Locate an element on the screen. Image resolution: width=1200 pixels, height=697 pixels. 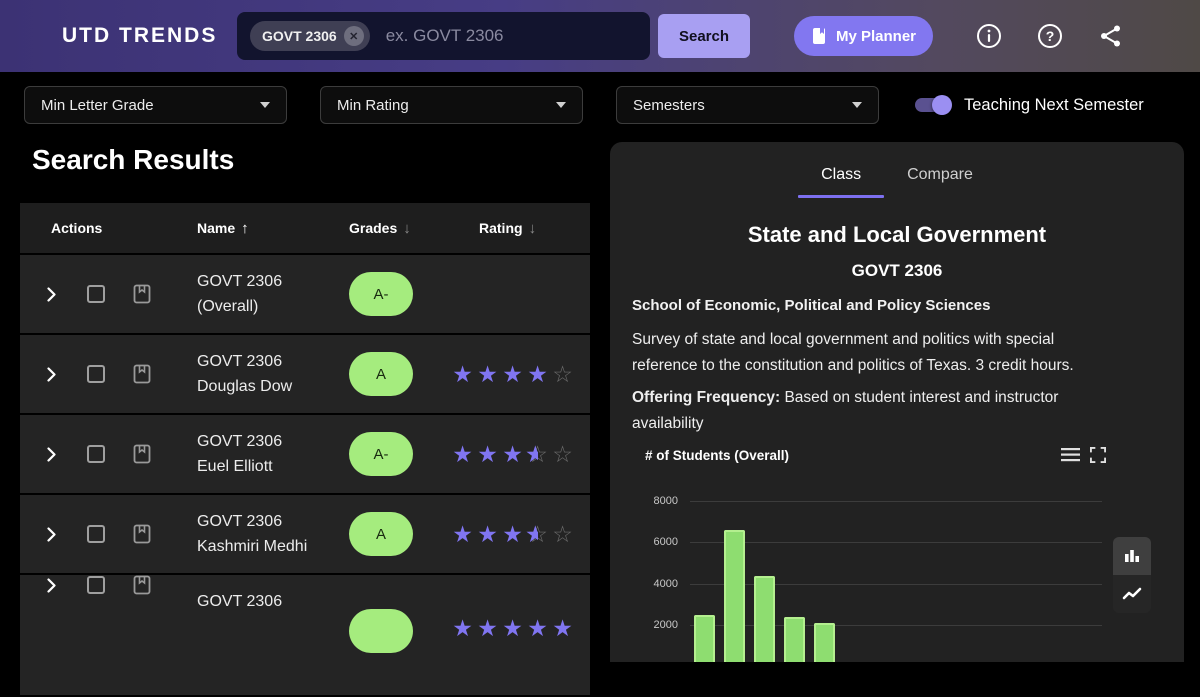
line-chart-icon is located at coordinates (1132, 594).